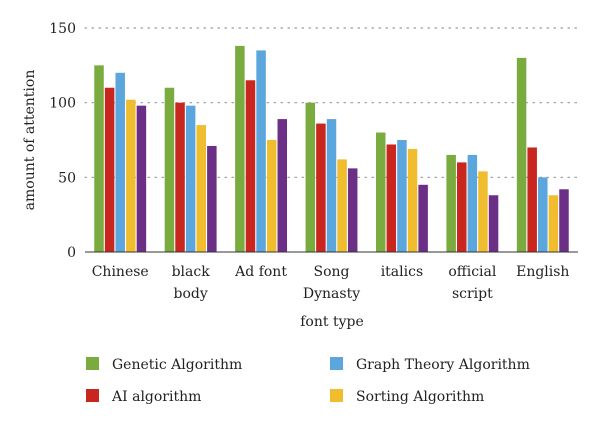 The image size is (600, 427). What do you see at coordinates (260, 272) in the screenshot?
I see `category-label: Ad font` at bounding box center [260, 272].